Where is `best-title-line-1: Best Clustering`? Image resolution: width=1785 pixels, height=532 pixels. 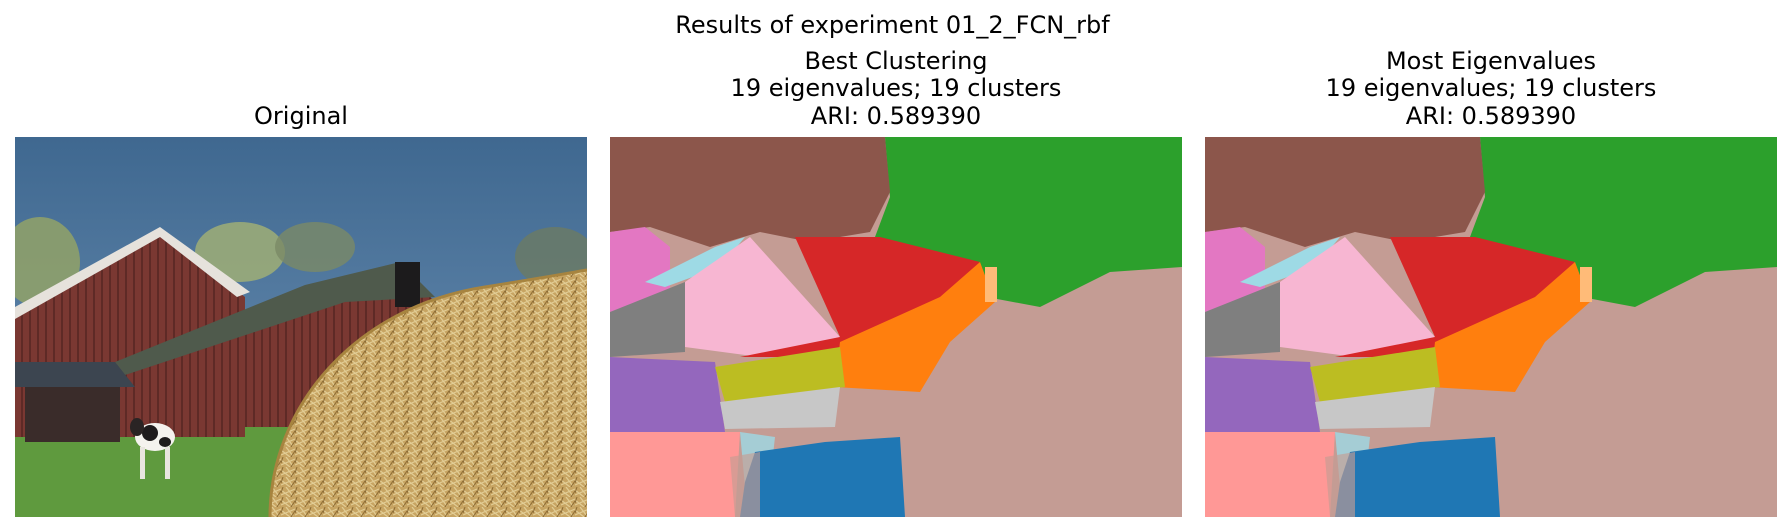
best-title-line-1: Best Clustering is located at coordinates (896, 60).